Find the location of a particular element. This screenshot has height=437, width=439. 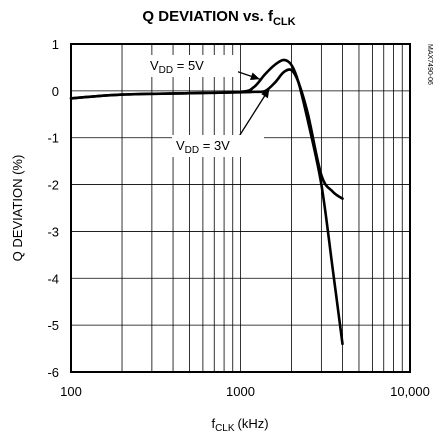

x-tick-label: 10,000 is located at coordinates (410, 391).